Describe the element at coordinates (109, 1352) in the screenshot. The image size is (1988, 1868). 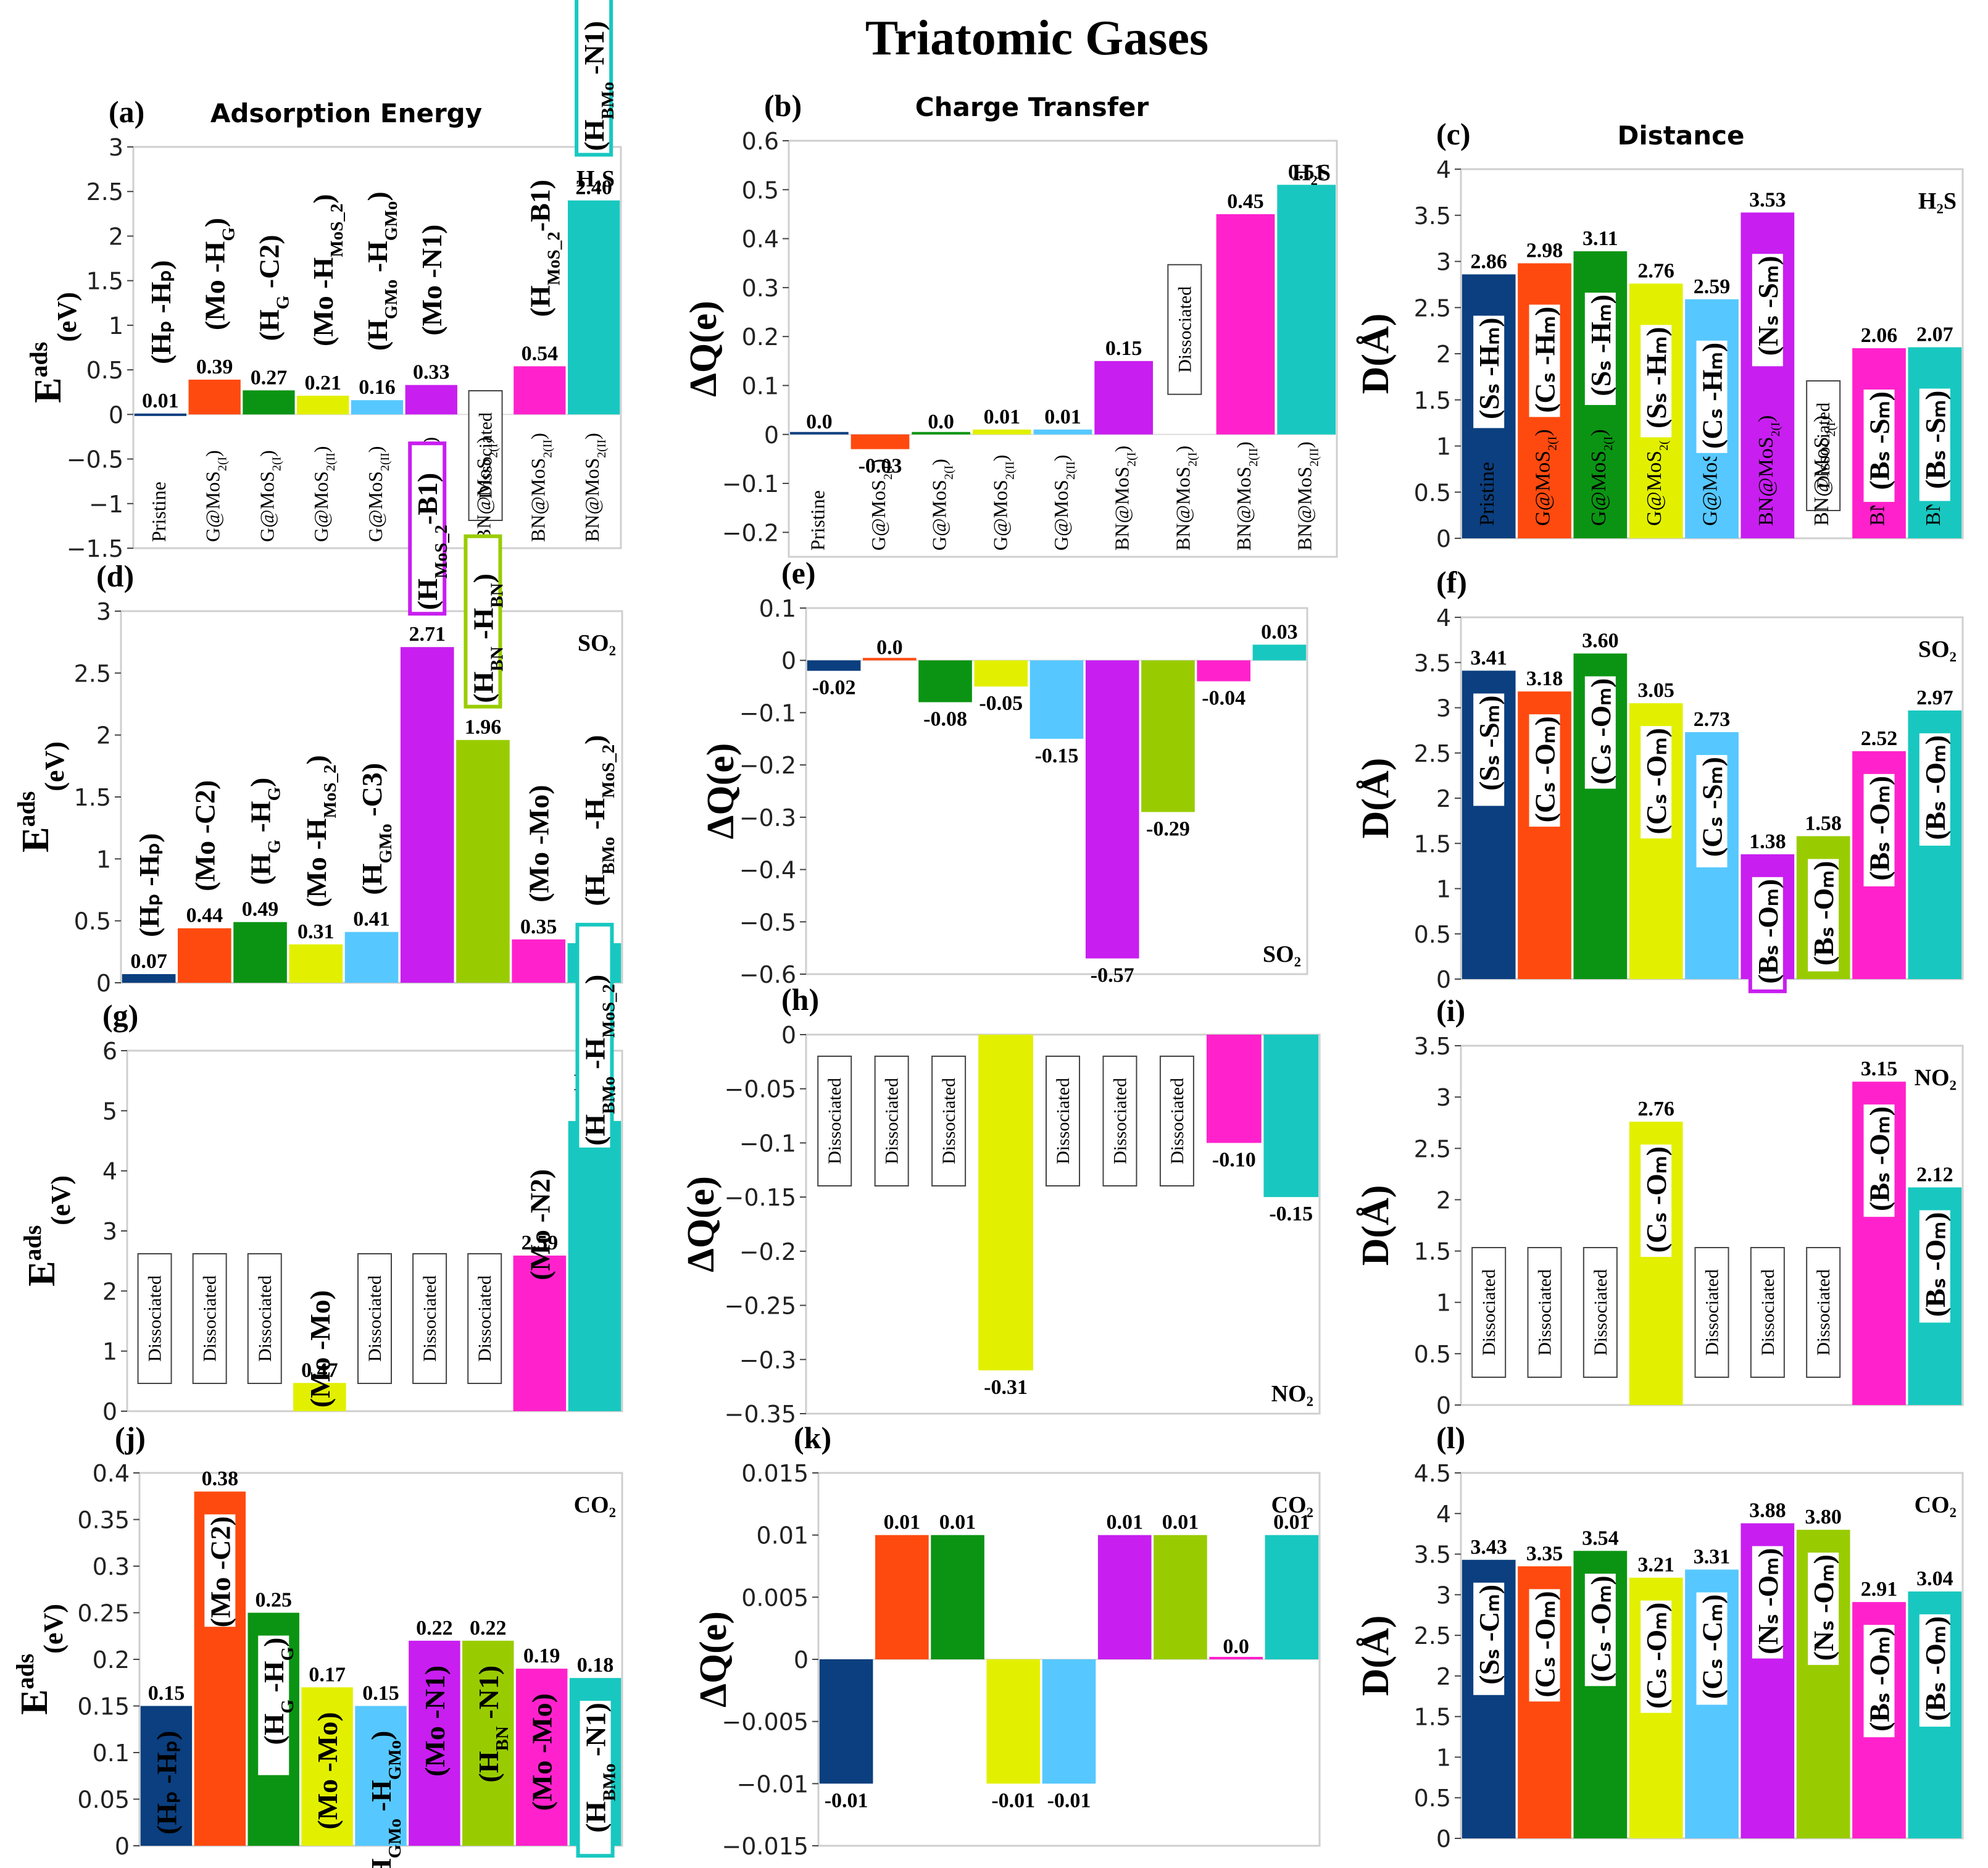
I see `y-tick-label: 1` at that location.